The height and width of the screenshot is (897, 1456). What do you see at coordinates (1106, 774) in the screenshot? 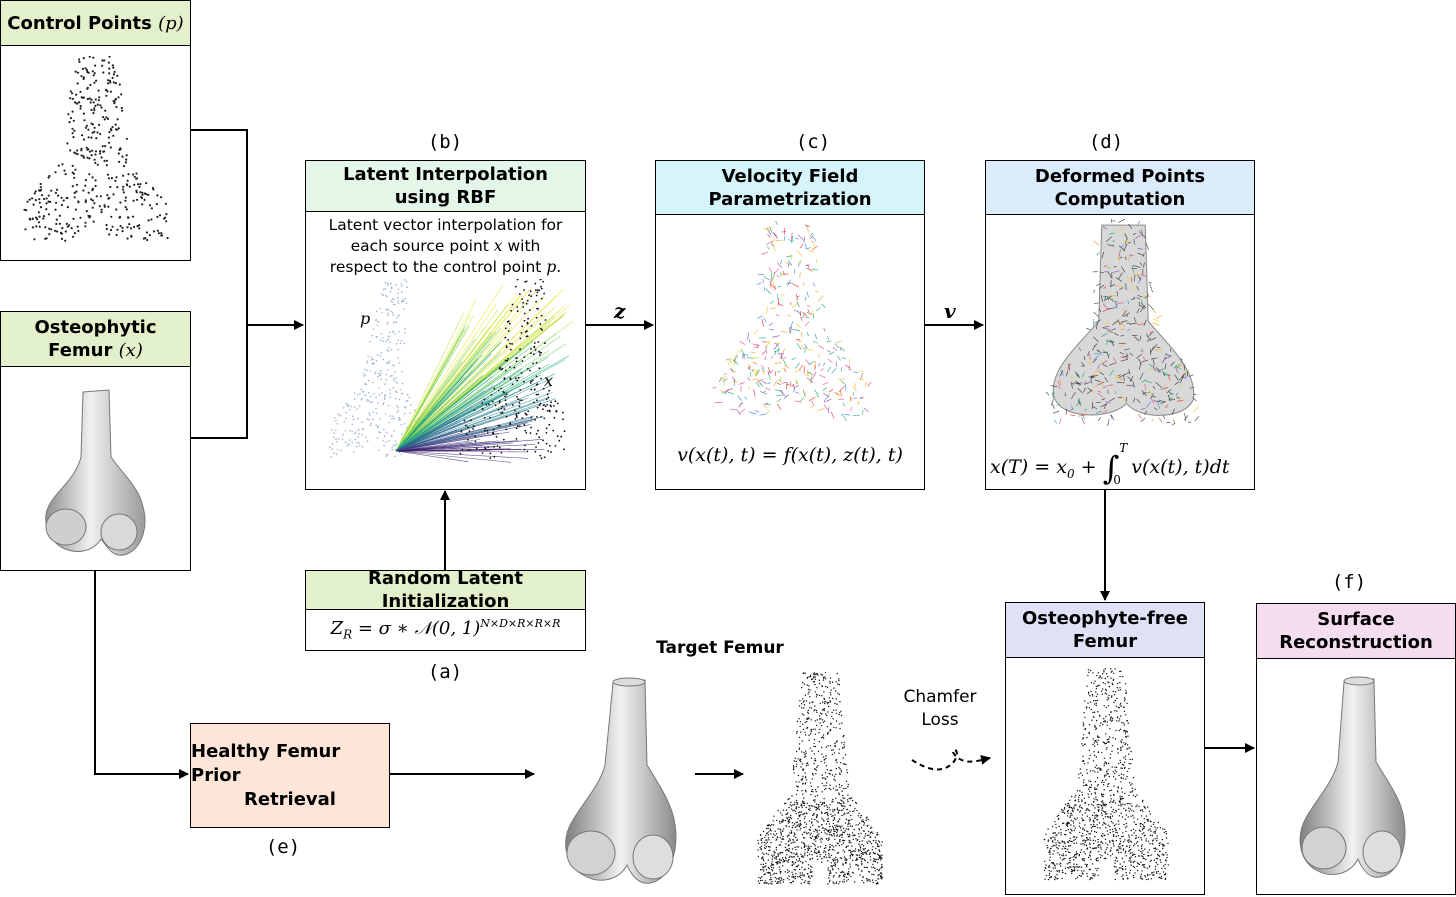
I see `osteophyte-free-points` at bounding box center [1106, 774].